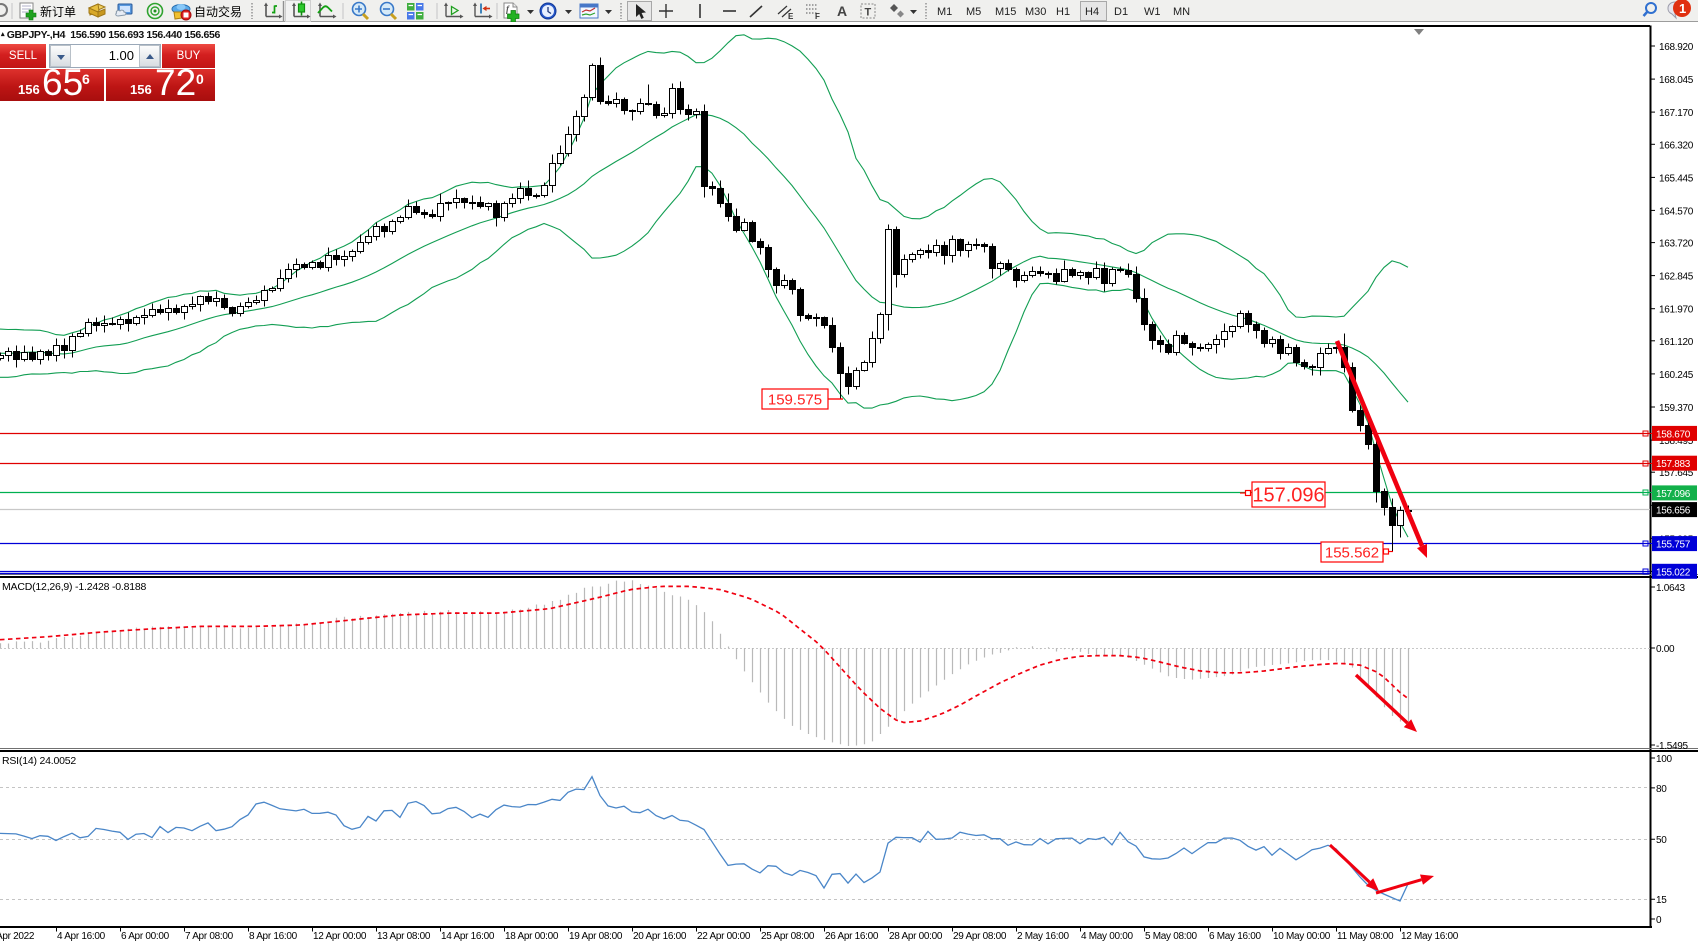 The width and height of the screenshot is (1698, 945). What do you see at coordinates (1676, 473) in the screenshot?
I see `svg-text: 157.645` at bounding box center [1676, 473].